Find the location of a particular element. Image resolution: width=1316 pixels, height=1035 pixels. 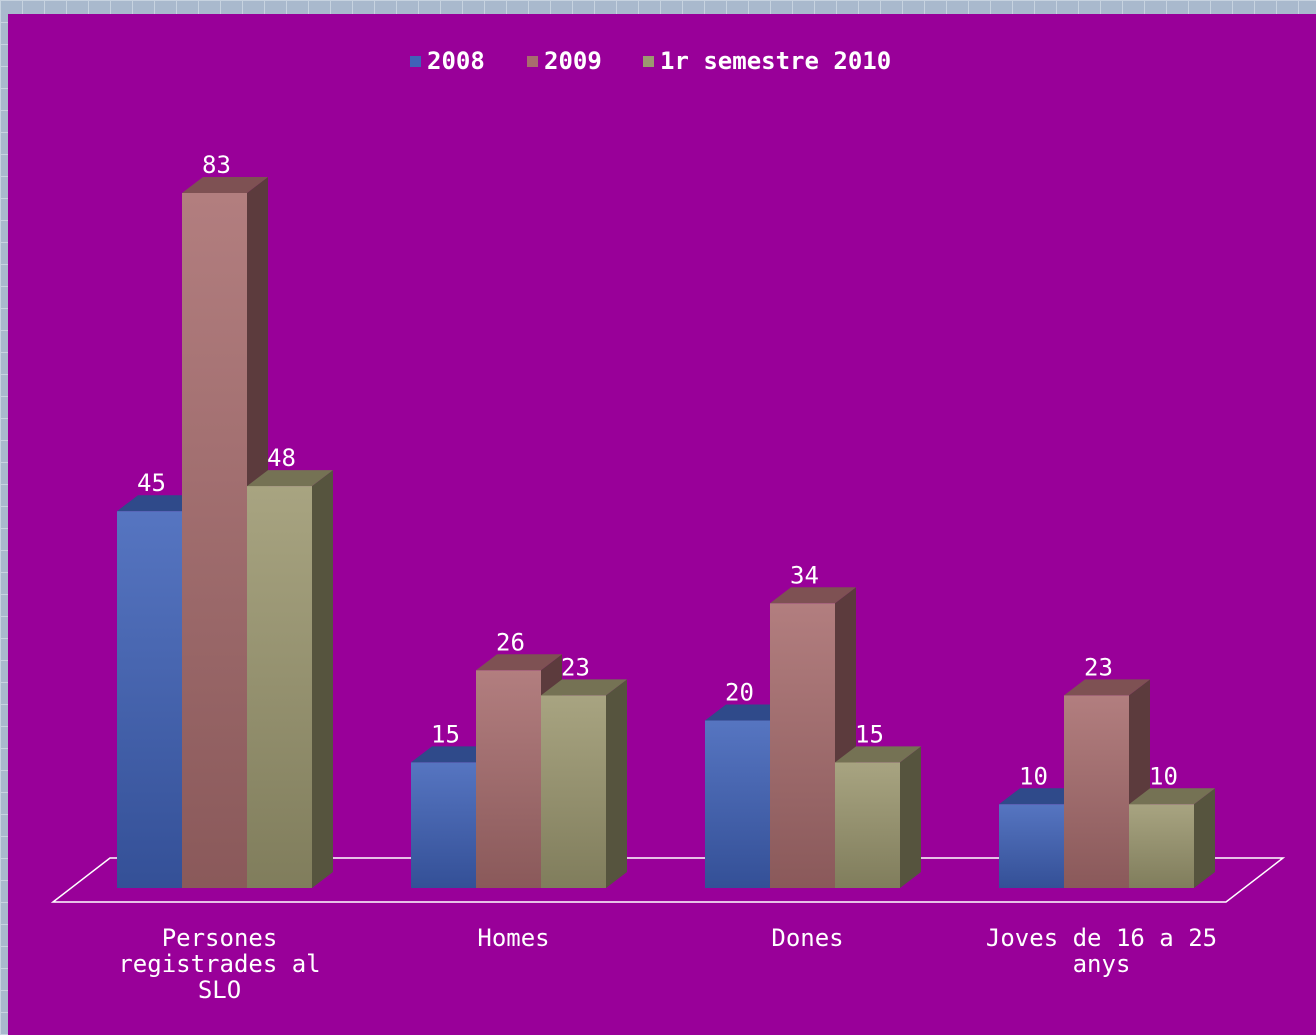

legend-item-0: 2008 is located at coordinates (447, 61).